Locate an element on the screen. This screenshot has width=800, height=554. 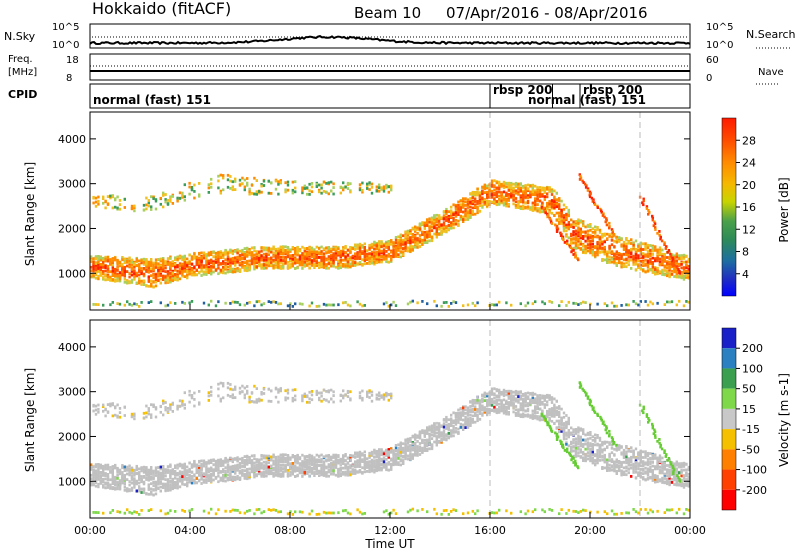
power-cell-1967 is located at coordinates (369, 189).